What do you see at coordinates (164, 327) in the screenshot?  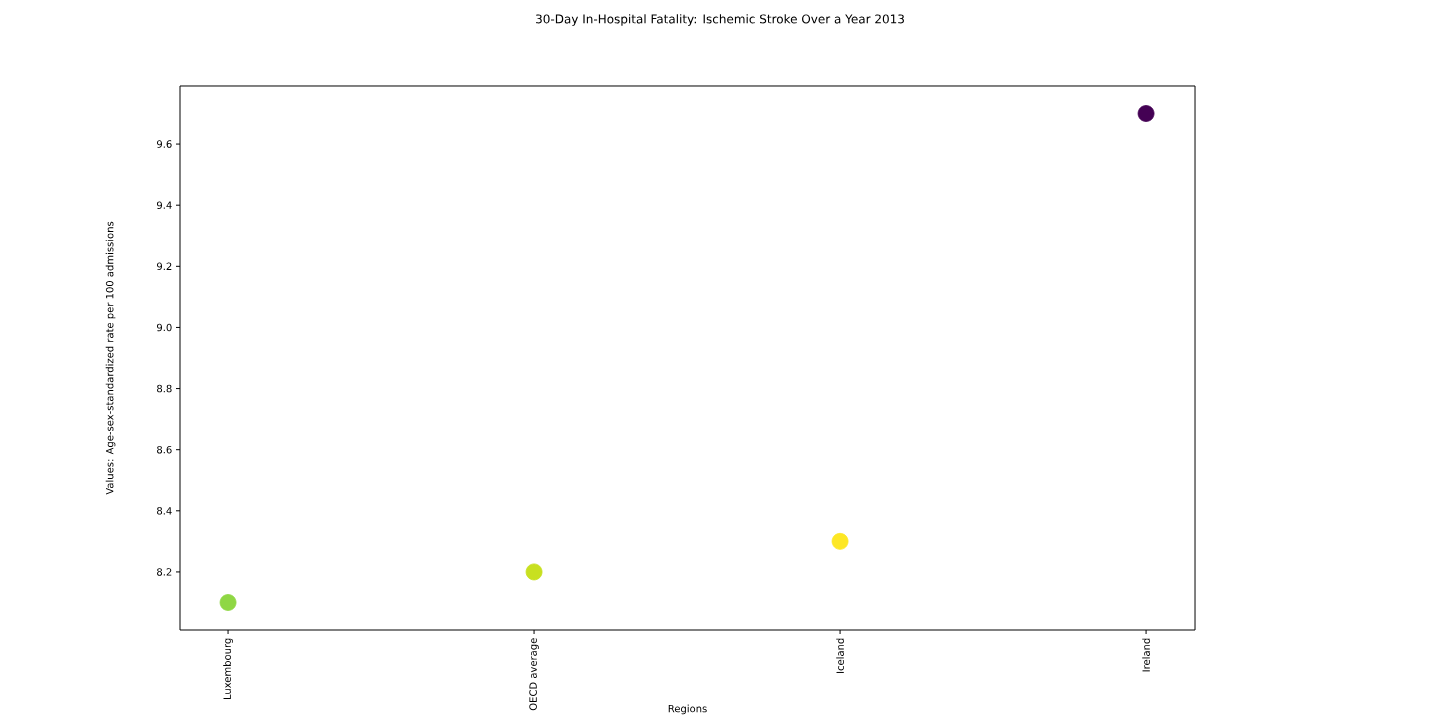 I see `y-tick-label: 9.0` at bounding box center [164, 327].